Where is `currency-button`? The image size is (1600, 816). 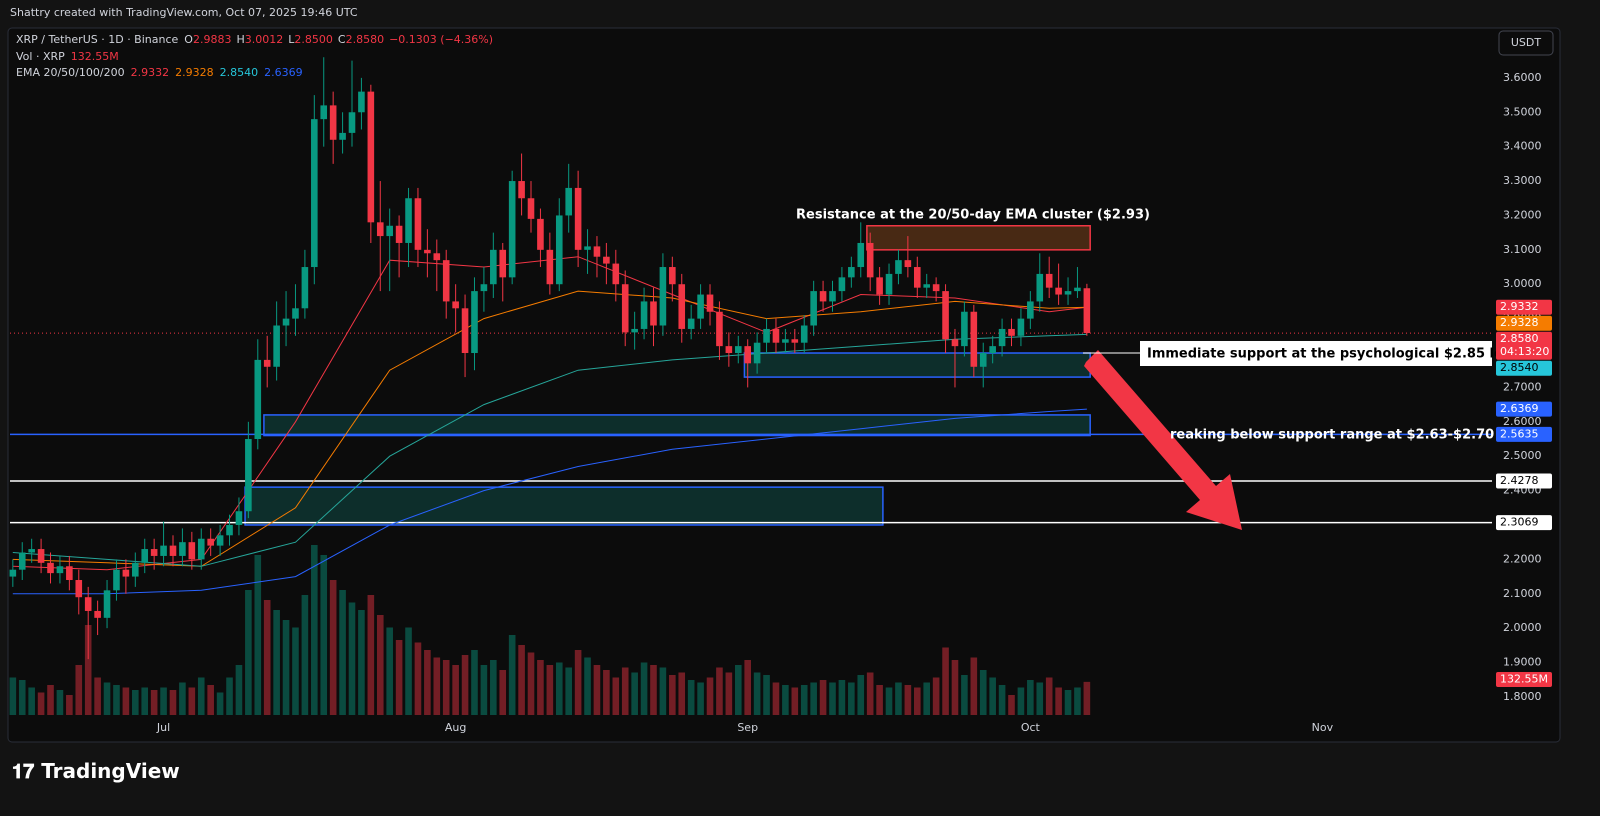
currency-button is located at coordinates (1526, 43).